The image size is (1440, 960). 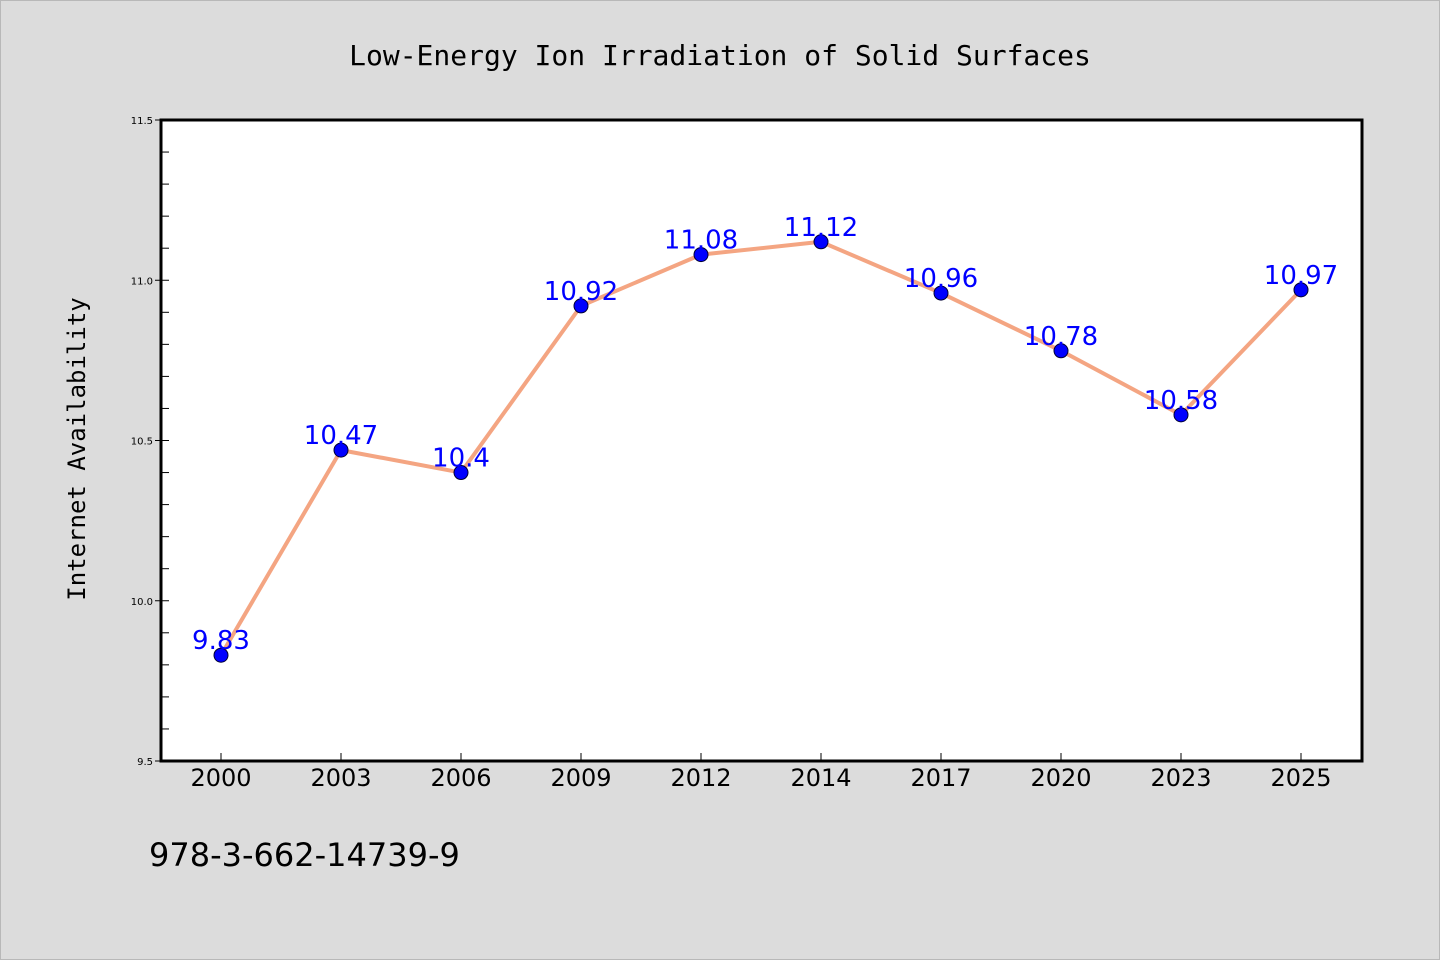 What do you see at coordinates (77, 448) in the screenshot?
I see `y-axis-label: Internet Availability` at bounding box center [77, 448].